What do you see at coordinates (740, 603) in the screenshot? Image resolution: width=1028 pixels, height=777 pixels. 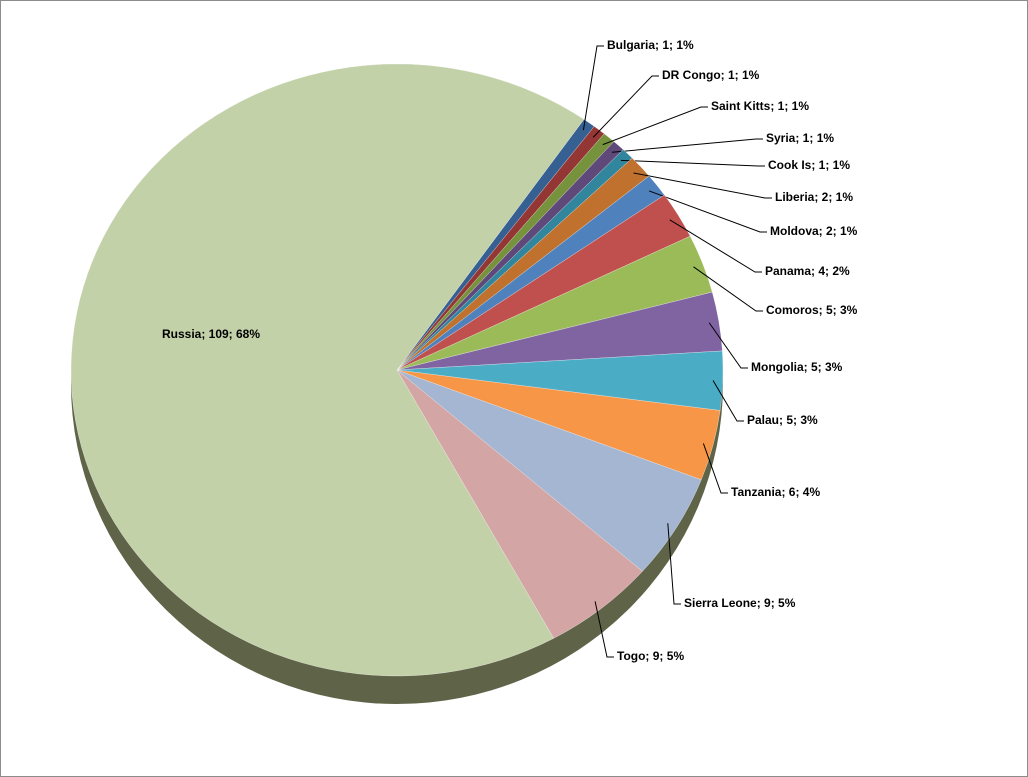 I see `data-label: Sierra Leone; 9; 5%` at bounding box center [740, 603].